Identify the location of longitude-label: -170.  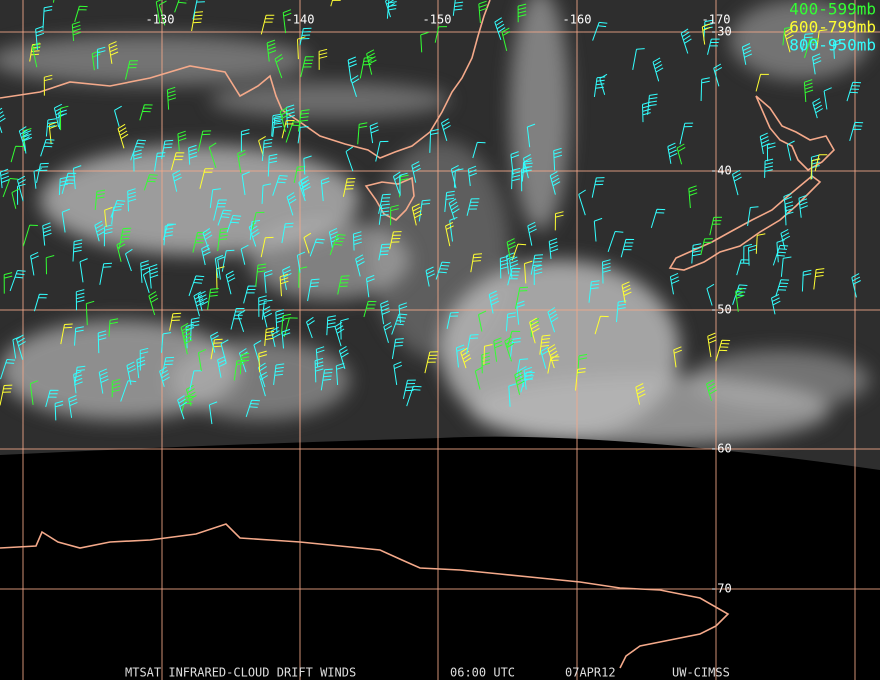
(716, 20).